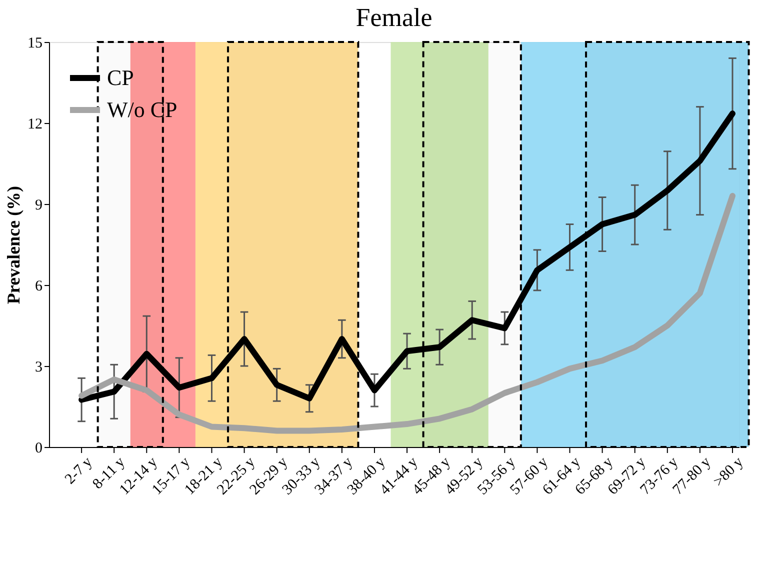  Describe the element at coordinates (394, 17) in the screenshot. I see `chart-title: Female` at that location.